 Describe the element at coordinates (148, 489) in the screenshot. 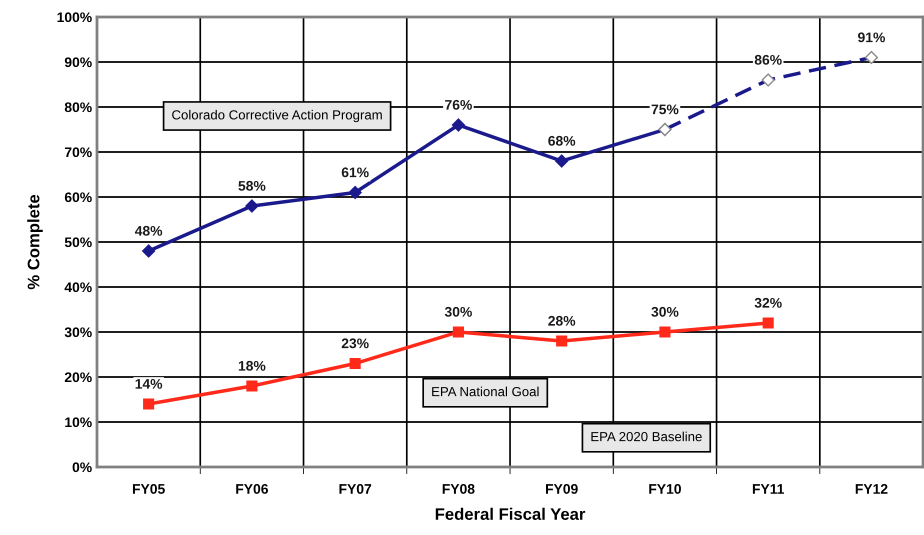

I see `x-tick-label: FY05` at that location.